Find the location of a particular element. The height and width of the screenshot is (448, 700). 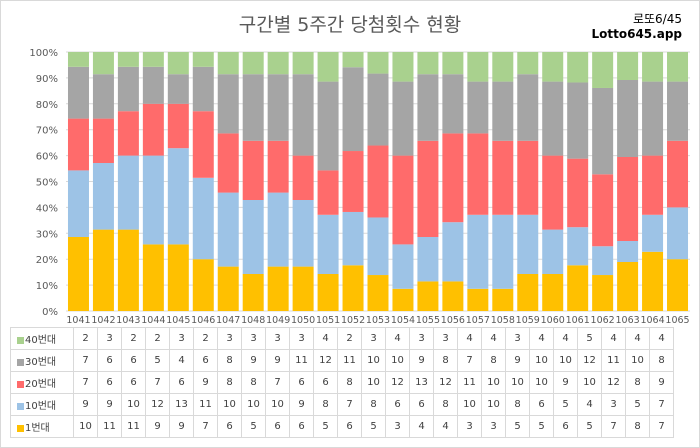

series-name: 40번대 is located at coordinates (41, 340).